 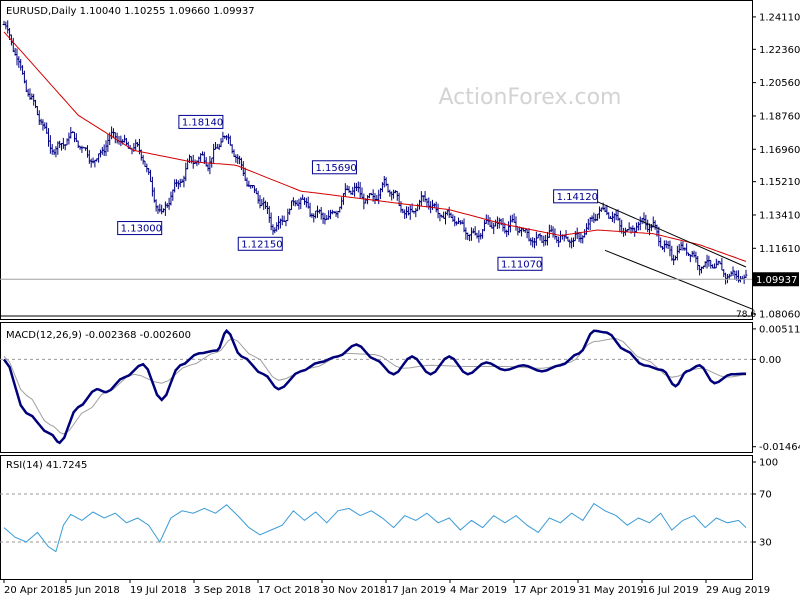 I want to click on pivot-label: 1.11070, so click(x=520, y=263).